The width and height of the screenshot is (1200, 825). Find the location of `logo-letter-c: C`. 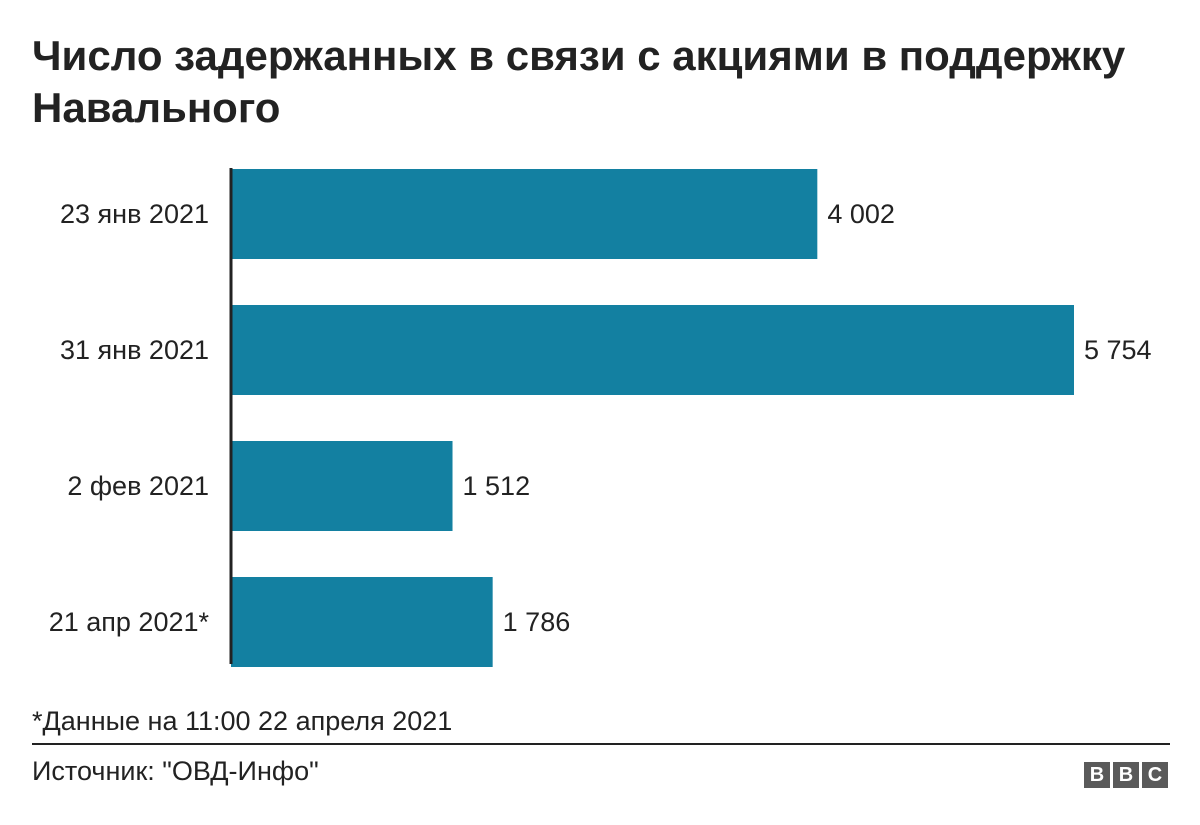

logo-letter-c: C is located at coordinates (1155, 775).